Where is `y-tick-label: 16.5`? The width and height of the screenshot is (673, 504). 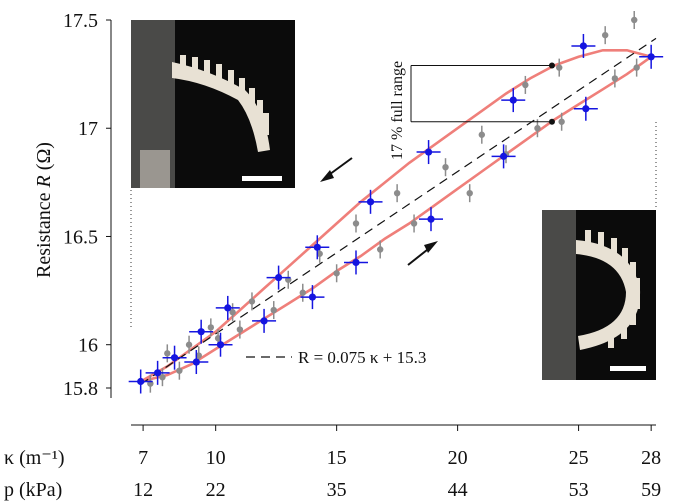
y-tick-label: 16.5 is located at coordinates (80, 237).